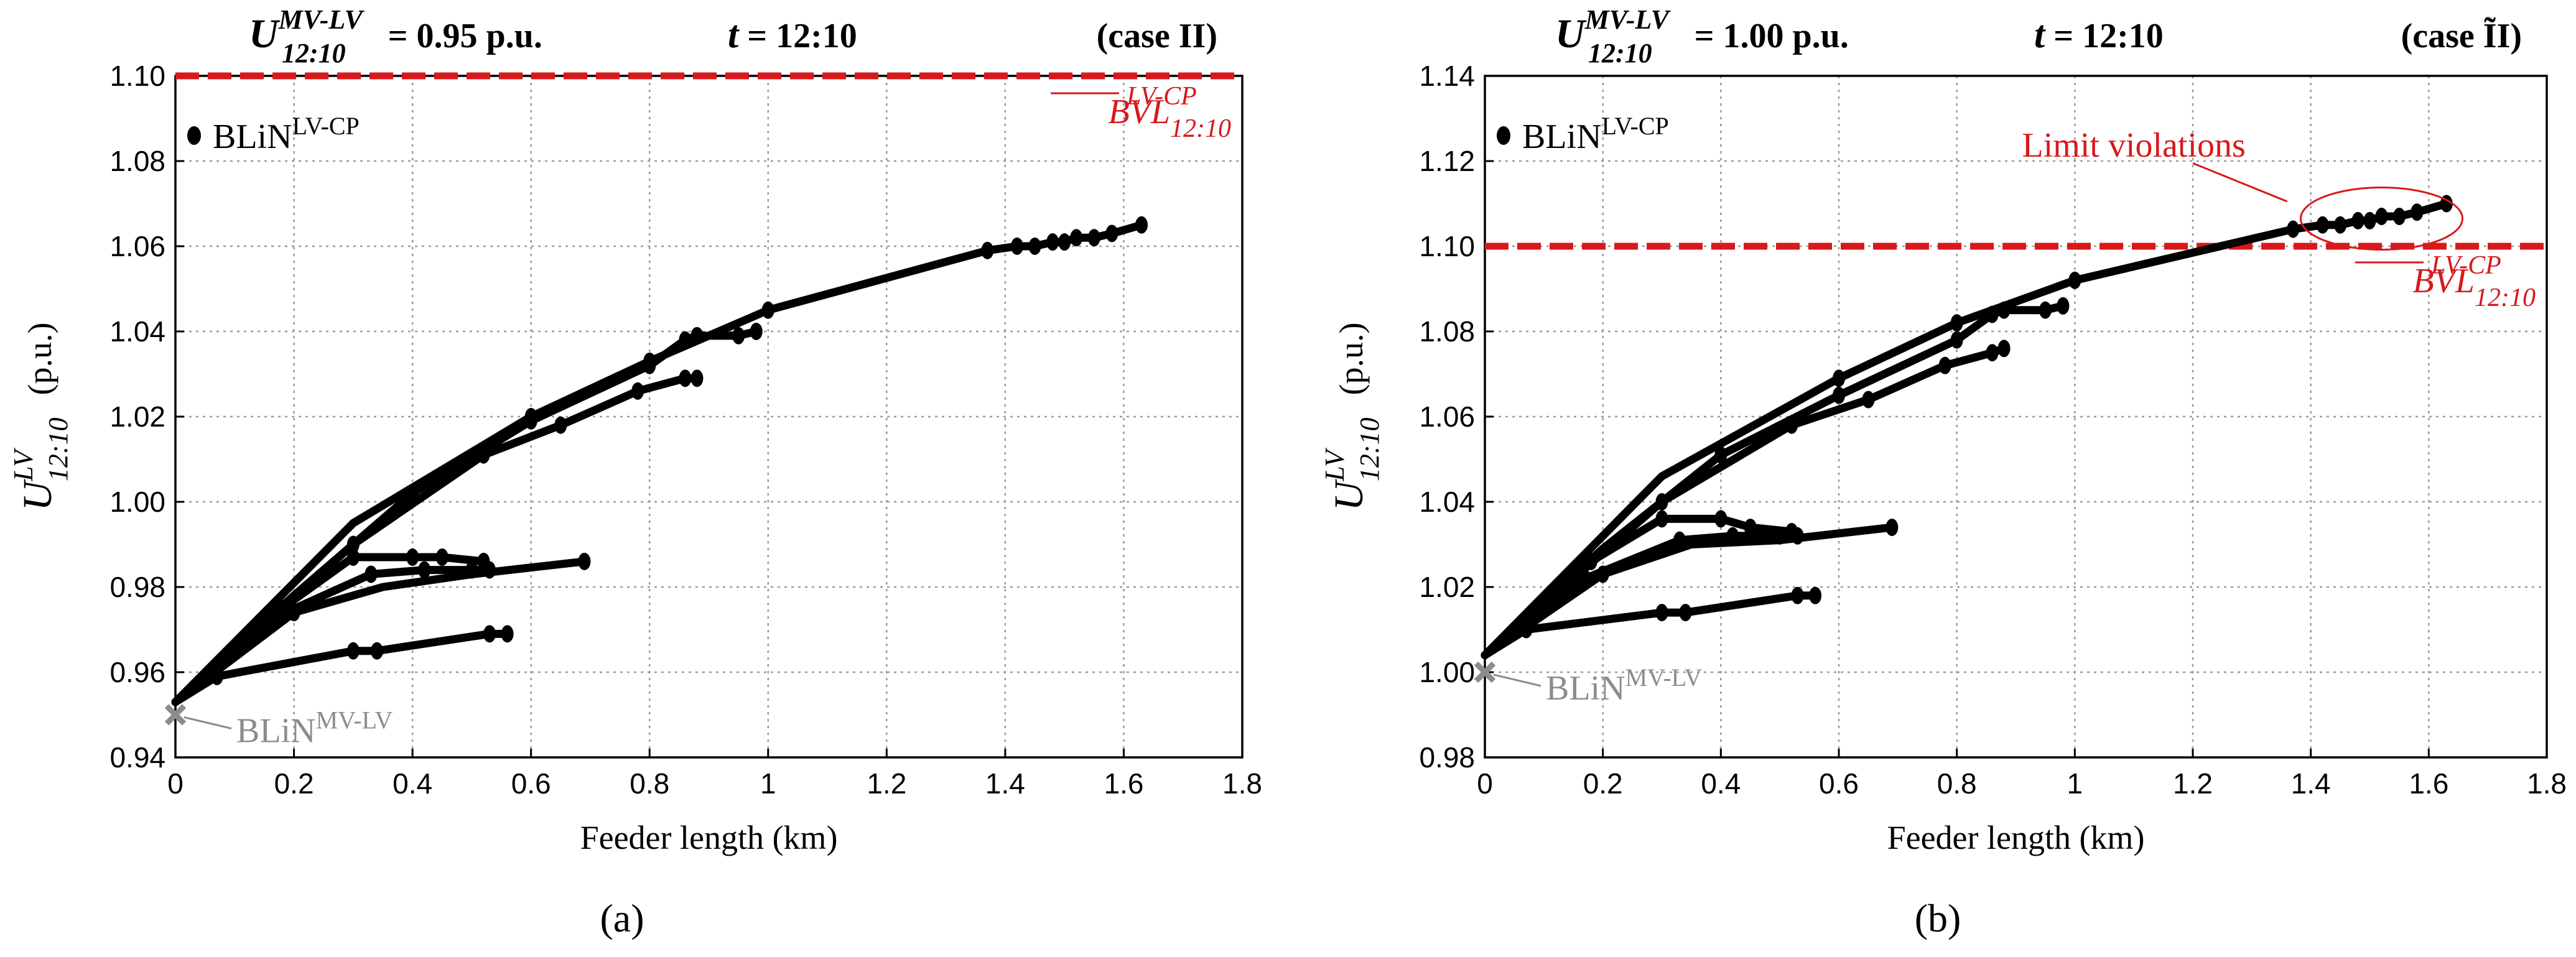  I want to click on y-tick-label: 1.08, so click(1447, 331).